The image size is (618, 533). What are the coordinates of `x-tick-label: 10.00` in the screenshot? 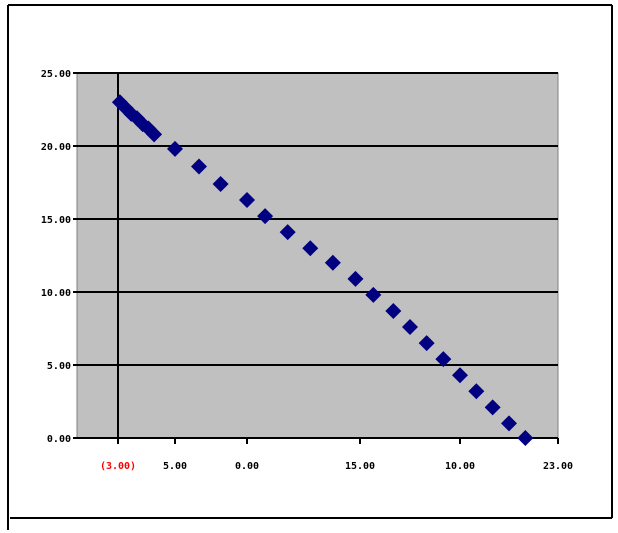 It's located at (460, 466).